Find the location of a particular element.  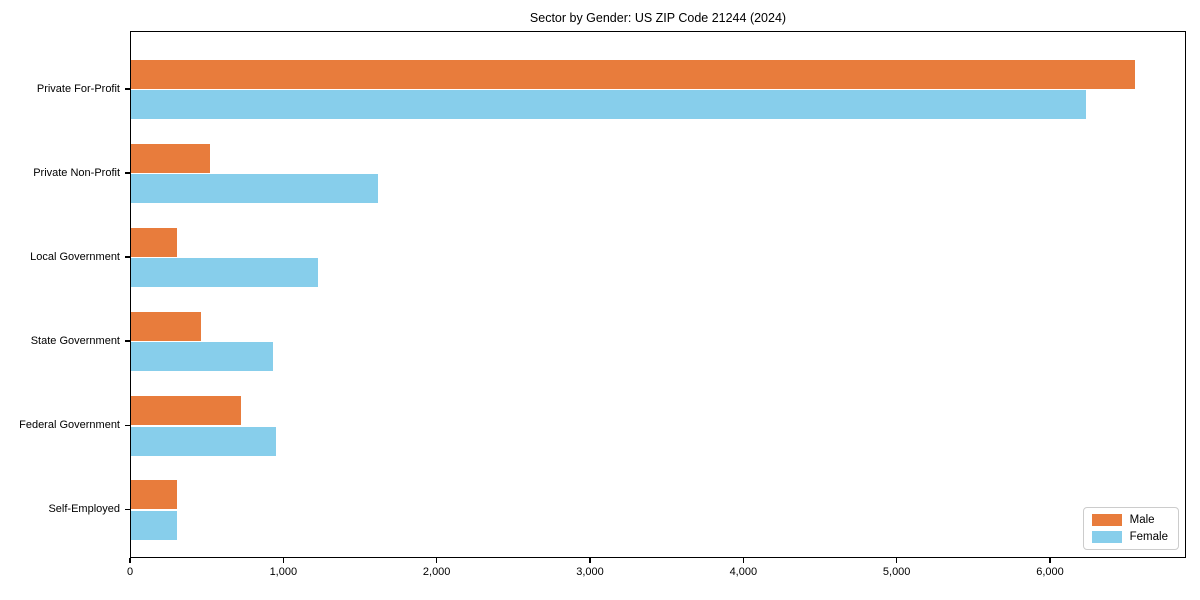

x-tick-label: 1,000 is located at coordinates (283, 572).